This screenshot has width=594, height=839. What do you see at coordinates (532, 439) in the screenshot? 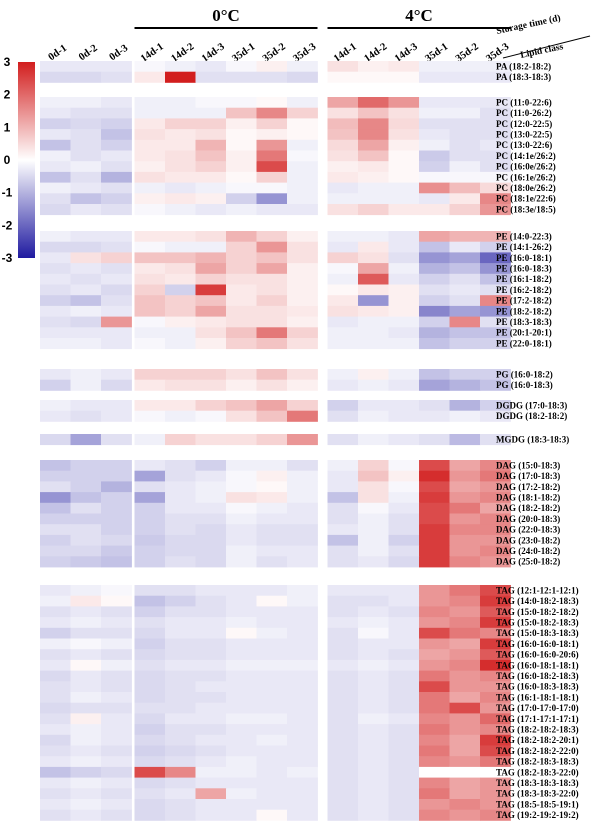
I see `row-label: MGDG (18:3-18:3)` at bounding box center [532, 439].